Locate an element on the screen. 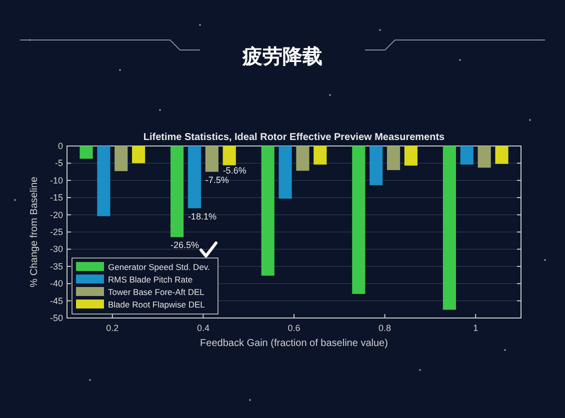 The image size is (565, 418). y-tick-label: -30 is located at coordinates (56, 249).